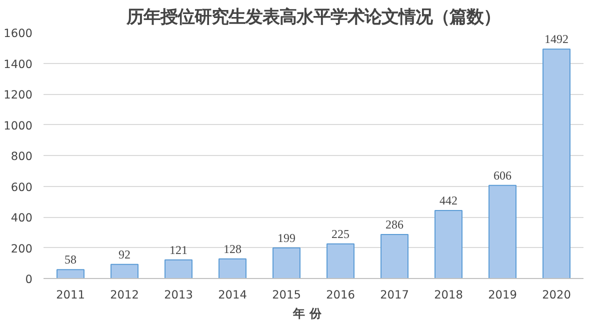 The height and width of the screenshot is (325, 600). What do you see at coordinates (29, 279) in the screenshot?
I see `y-tick-label: 0` at bounding box center [29, 279].